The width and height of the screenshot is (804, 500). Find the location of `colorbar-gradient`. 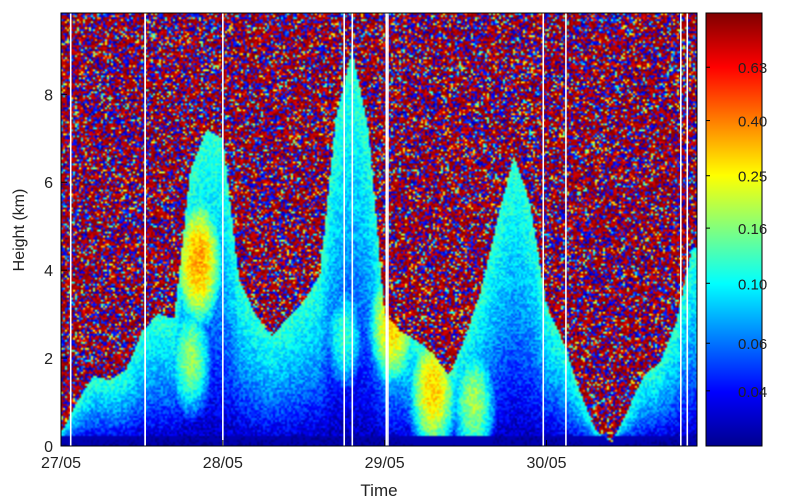

colorbar-gradient is located at coordinates (734, 229).